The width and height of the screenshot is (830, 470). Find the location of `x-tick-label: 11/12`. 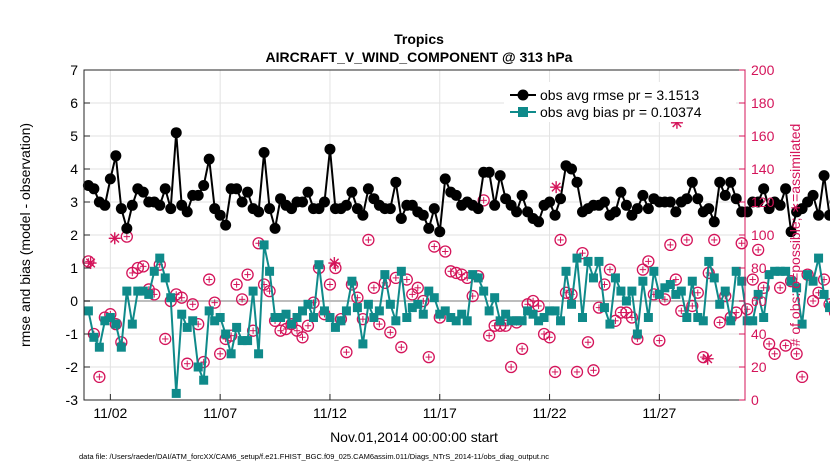

x-tick-label: 11/12 is located at coordinates (330, 413).